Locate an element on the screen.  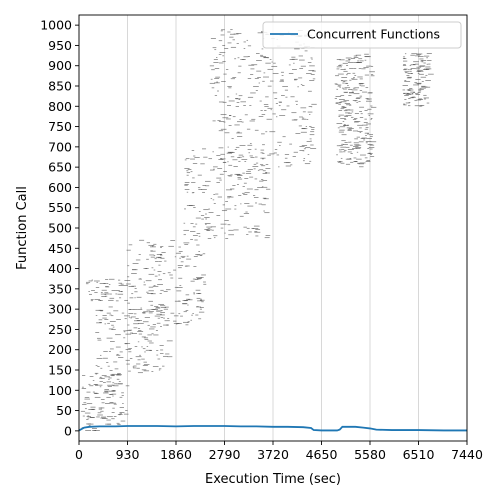
y-tick-label: 400 is located at coordinates (60, 268).